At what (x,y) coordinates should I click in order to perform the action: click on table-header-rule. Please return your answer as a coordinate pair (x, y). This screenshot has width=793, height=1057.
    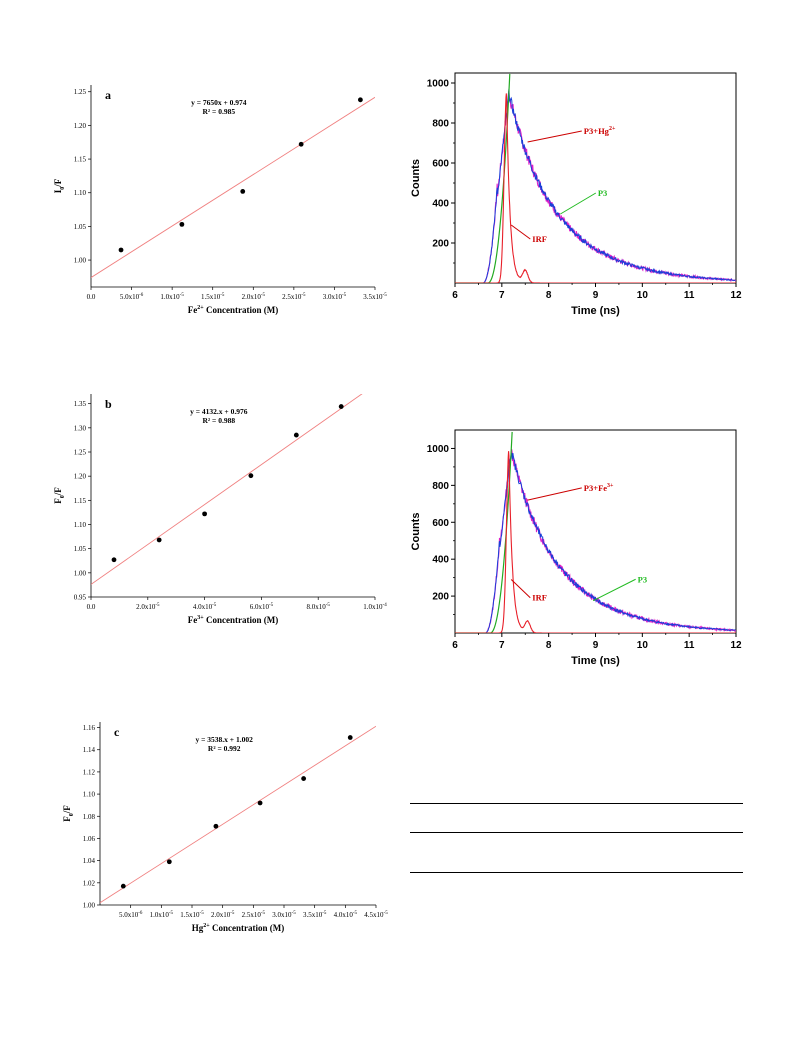
    Looking at the image, I should click on (576, 832).